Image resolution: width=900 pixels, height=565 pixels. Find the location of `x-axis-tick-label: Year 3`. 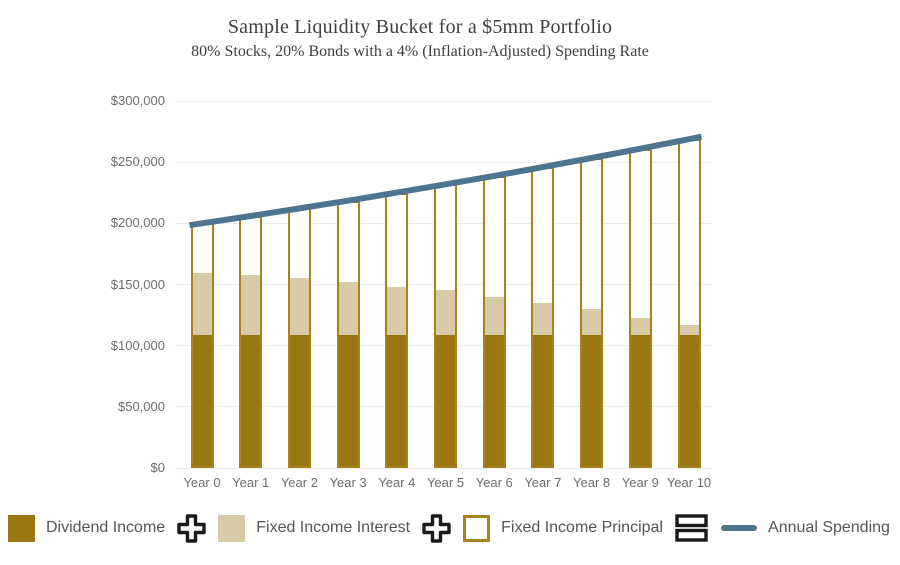

x-axis-tick-label: Year 3 is located at coordinates (348, 482).